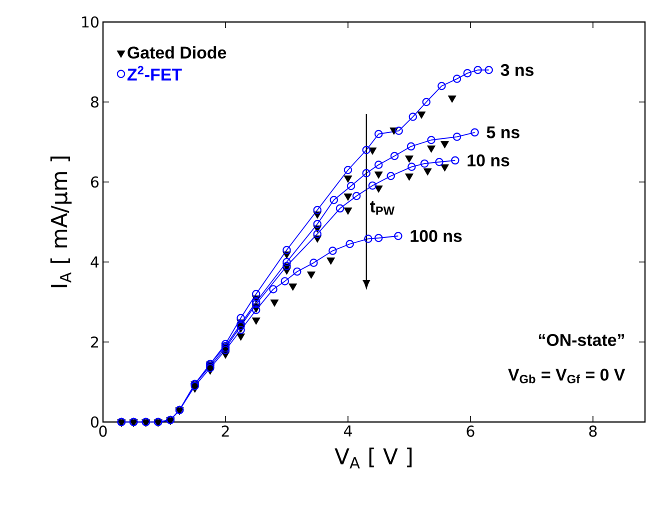 This screenshot has height=509, width=646. I want to click on y-tick-label: 6, so click(95, 182).